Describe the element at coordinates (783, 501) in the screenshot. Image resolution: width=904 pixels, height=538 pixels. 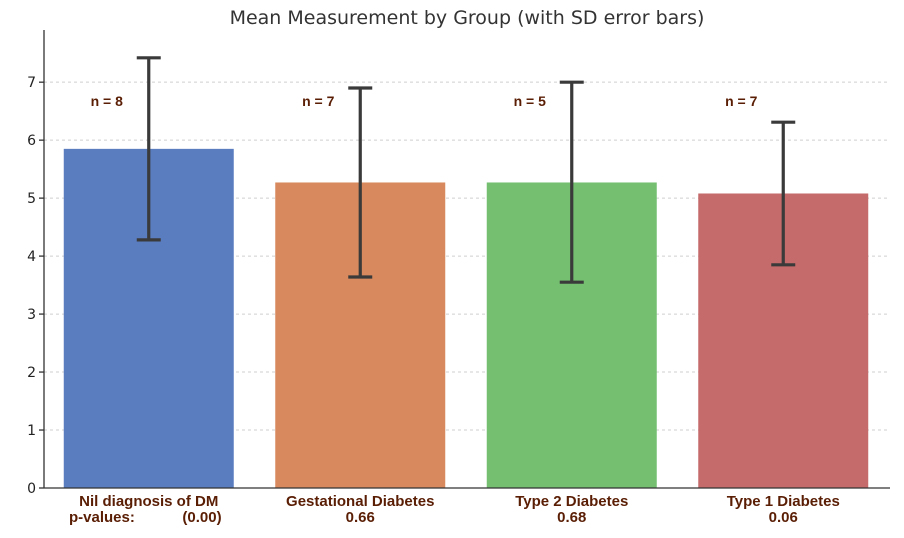
I see `x-category-label: Type 1 Diabetes` at that location.